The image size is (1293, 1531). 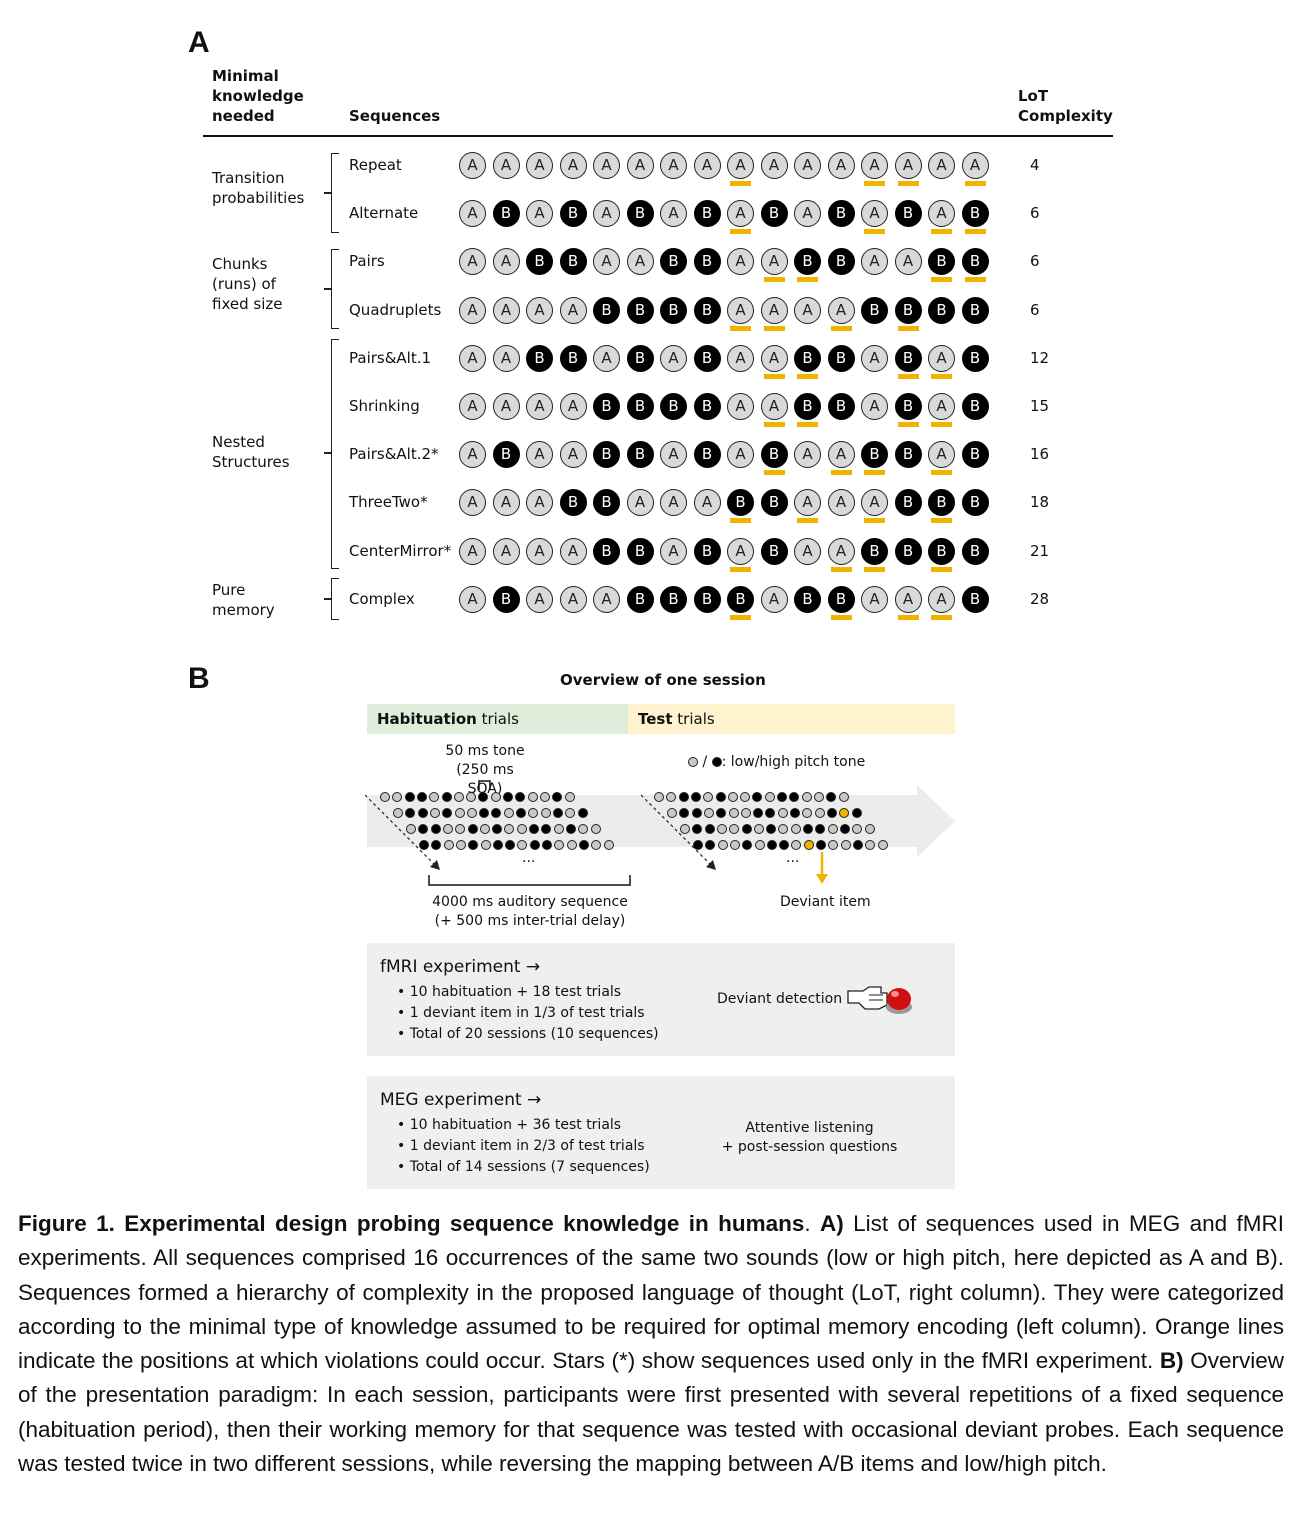 What do you see at coordinates (375, 165) in the screenshot?
I see `sequence-name: Repeat` at bounding box center [375, 165].